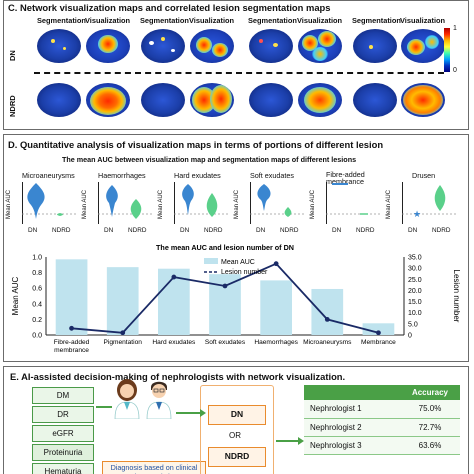 The width and height of the screenshot is (474, 474). What do you see at coordinates (455, 70) in the screenshot?
I see `colorbar-min-label: 0` at bounding box center [455, 70].